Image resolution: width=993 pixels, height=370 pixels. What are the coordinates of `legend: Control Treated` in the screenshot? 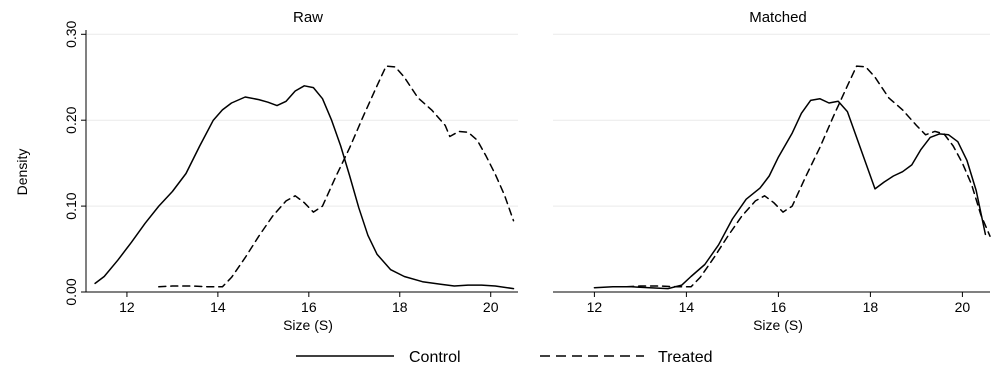 It's located at (504, 357).